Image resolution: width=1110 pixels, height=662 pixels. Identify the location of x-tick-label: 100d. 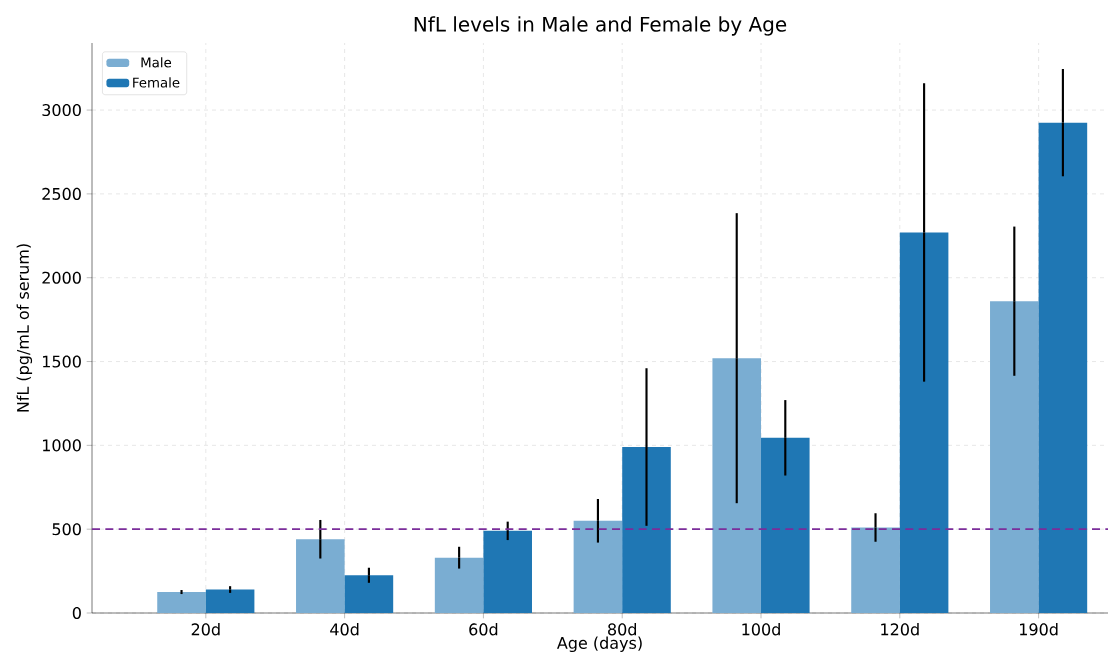
(761, 629).